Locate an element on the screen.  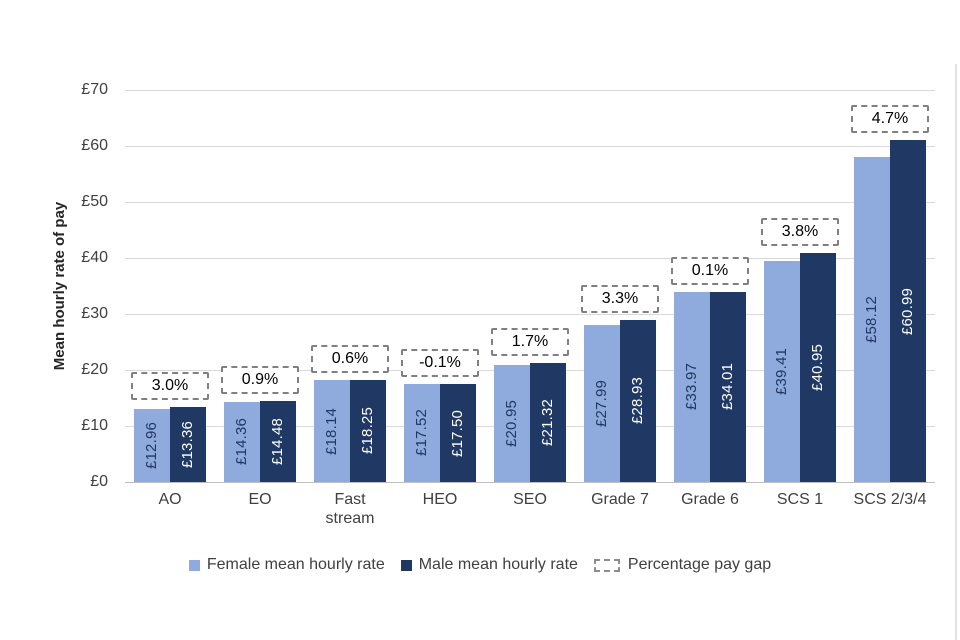
bar-value-text: £21.32 is located at coordinates (548, 422).